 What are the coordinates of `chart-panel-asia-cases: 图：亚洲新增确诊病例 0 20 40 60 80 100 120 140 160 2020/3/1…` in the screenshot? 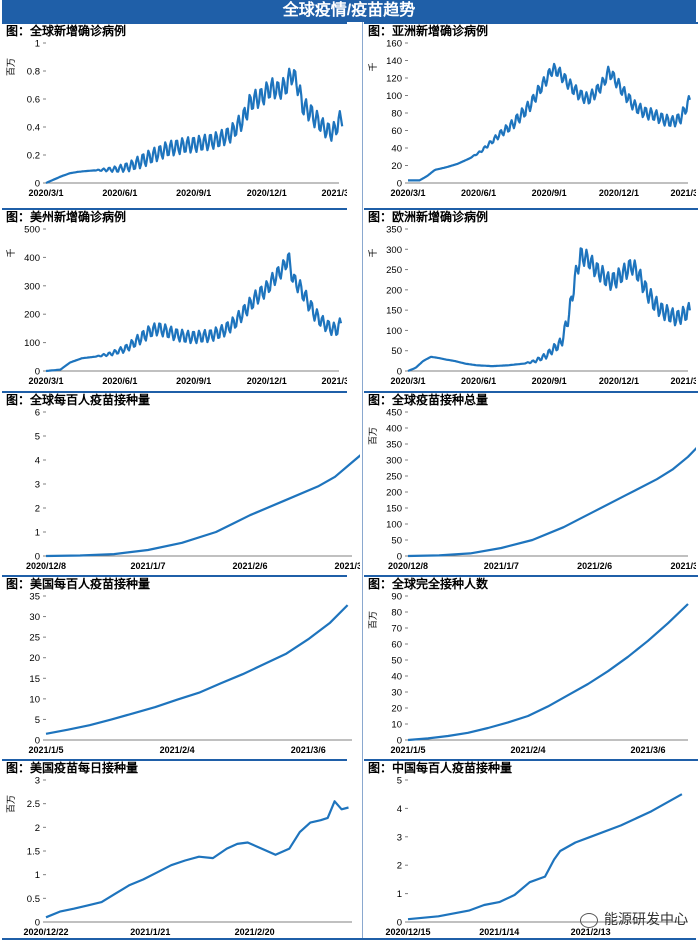 It's located at (531, 113).